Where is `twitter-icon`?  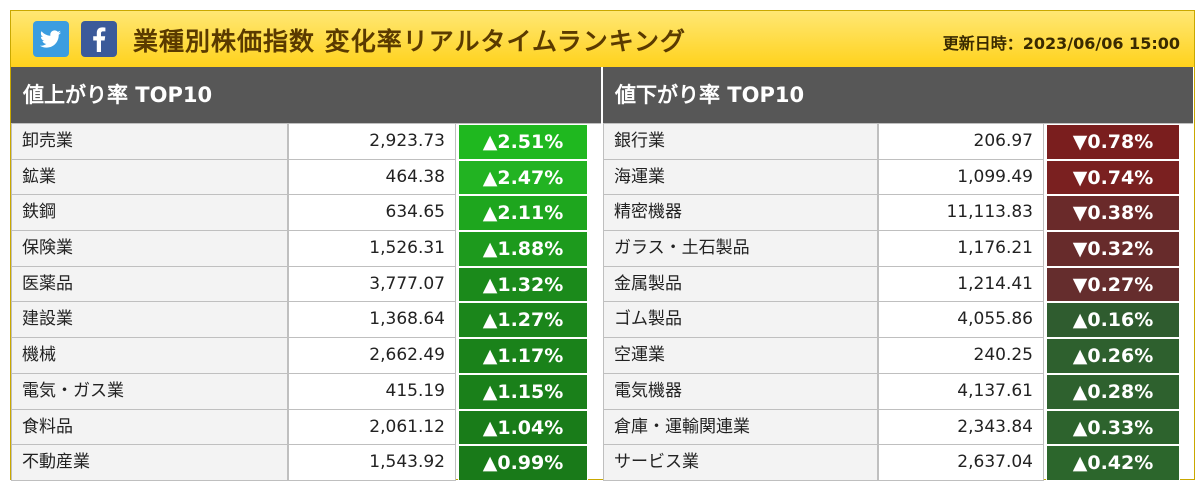
twitter-icon is located at coordinates (50, 39).